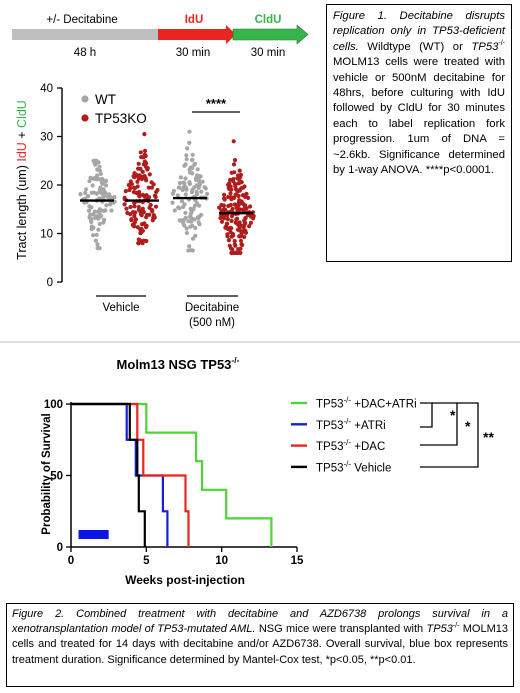 This screenshot has height=693, width=520. Describe the element at coordinates (194, 20) in the screenshot. I see `timeline-step2-label: IdU` at that location.